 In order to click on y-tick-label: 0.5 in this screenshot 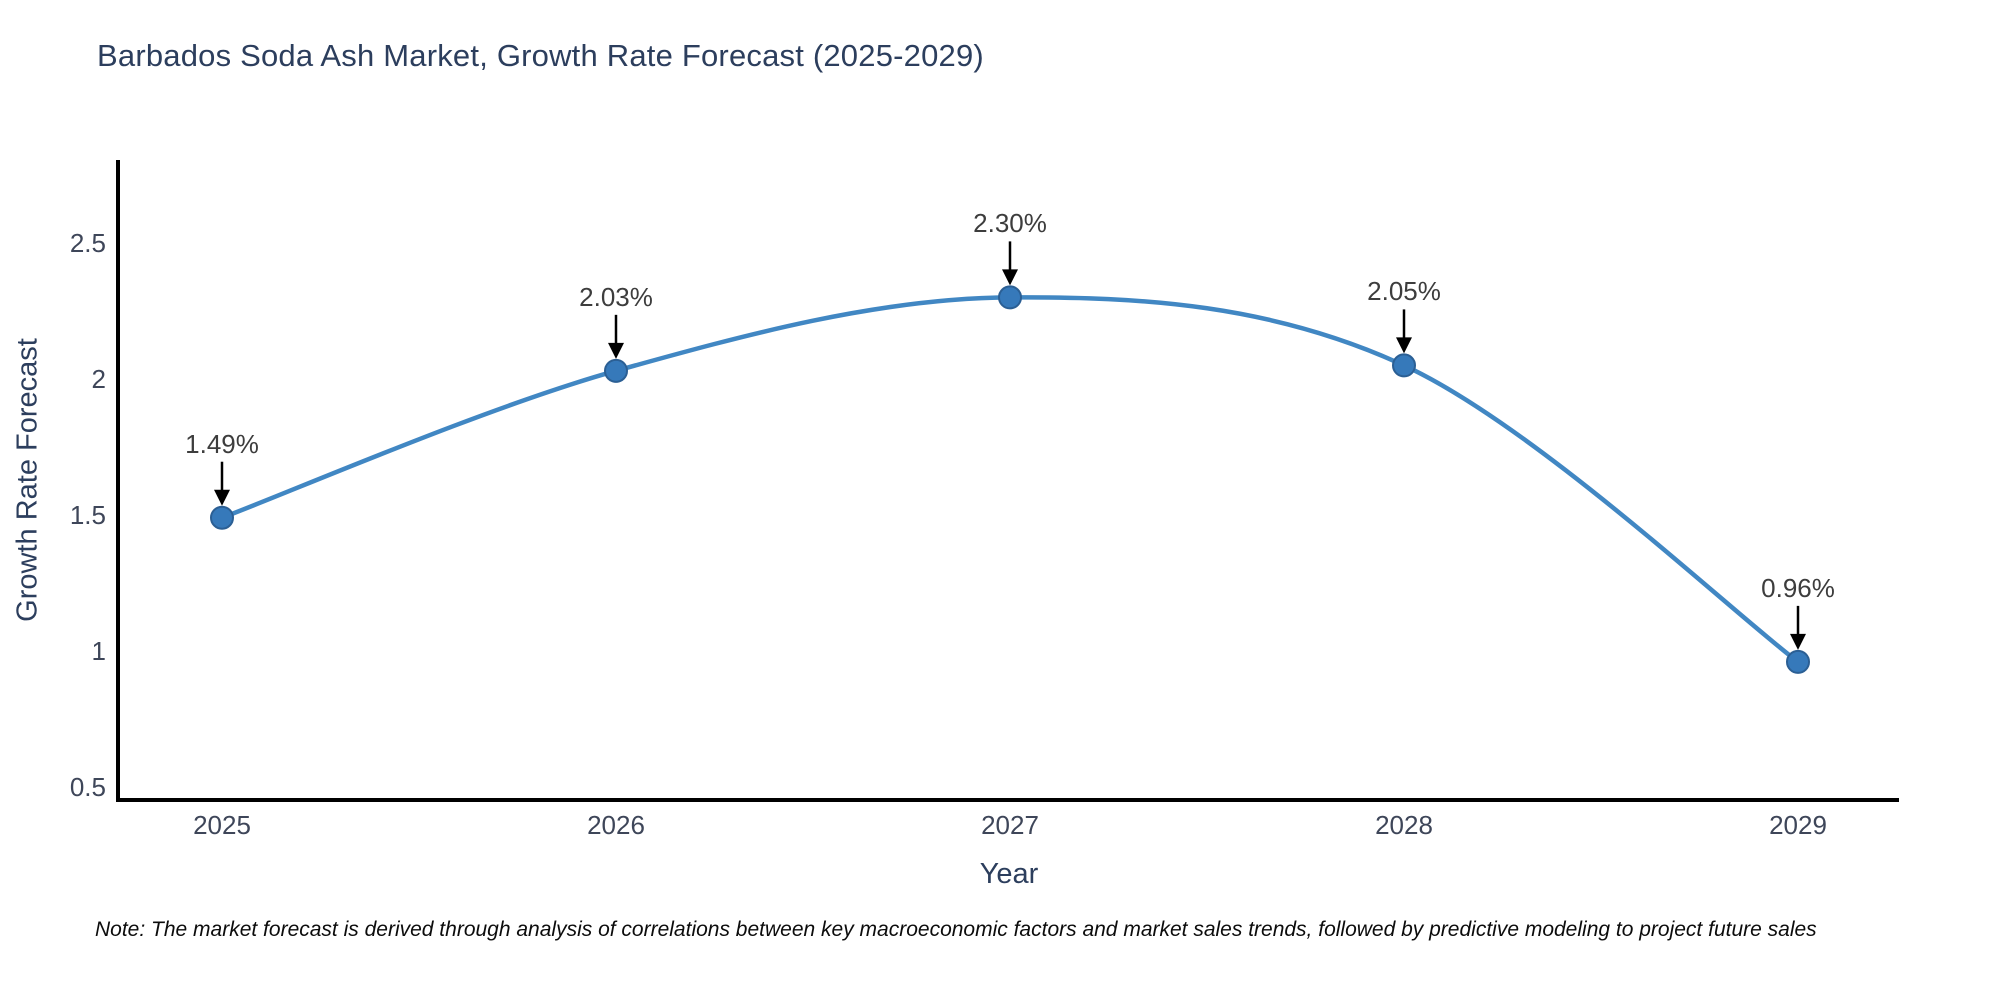, I will do `click(87, 787)`.